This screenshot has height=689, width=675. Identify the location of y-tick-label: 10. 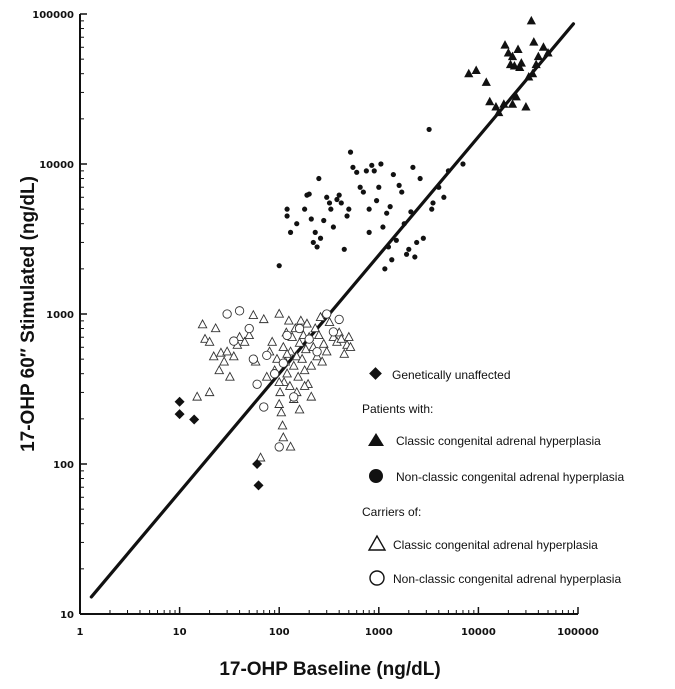
(67, 615).